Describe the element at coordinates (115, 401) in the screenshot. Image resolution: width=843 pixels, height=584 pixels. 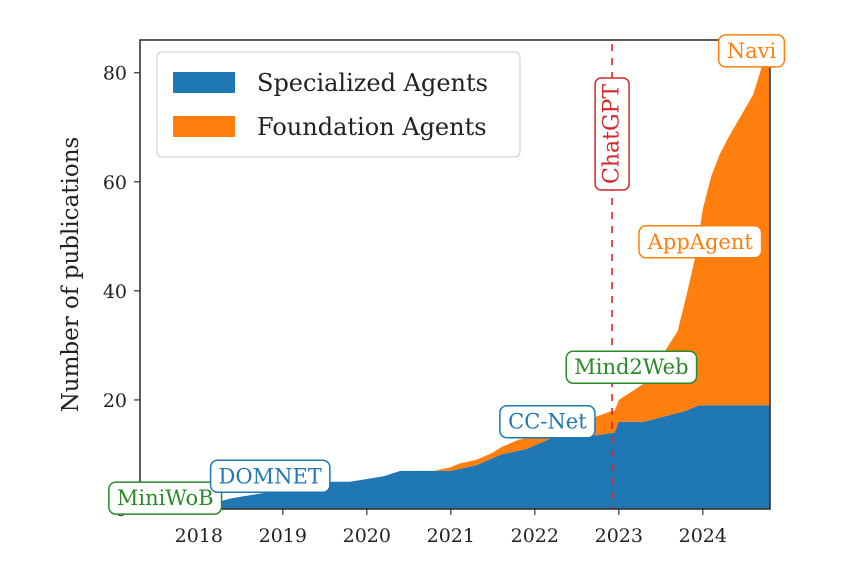
I see `y-tick-label: 20` at that location.